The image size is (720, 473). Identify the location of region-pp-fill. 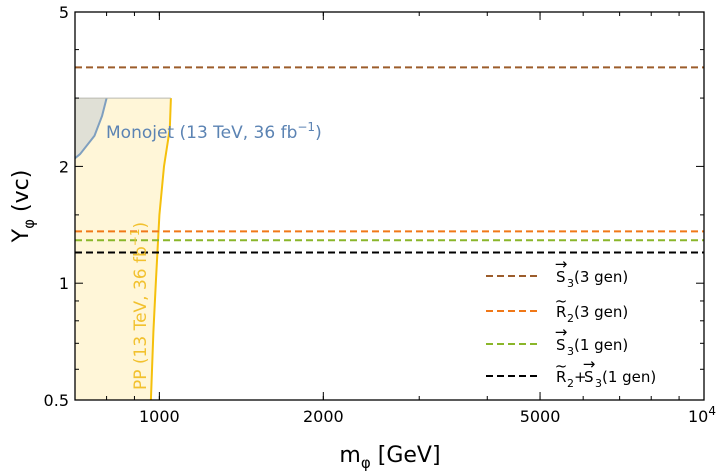
(123, 249).